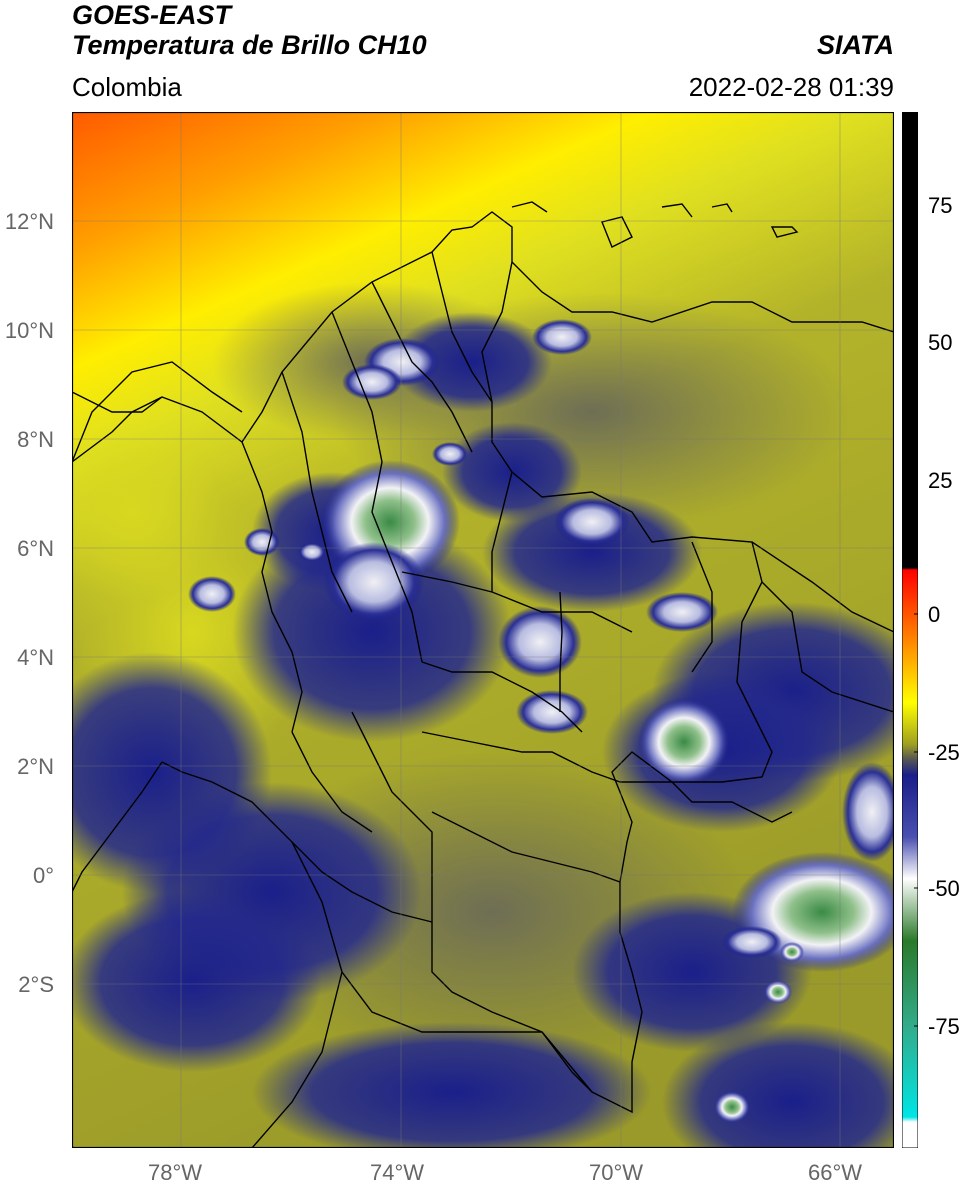  What do you see at coordinates (43, 875) in the screenshot?
I see `lat-label-0: 0°` at bounding box center [43, 875].